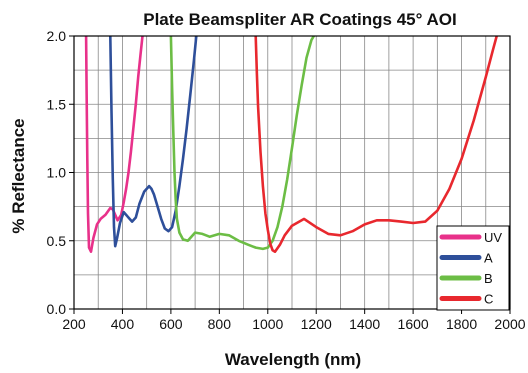 The width and height of the screenshot is (528, 373). What do you see at coordinates (18, 175) in the screenshot?
I see `y-axis-label: % Reflectance` at bounding box center [18, 175].